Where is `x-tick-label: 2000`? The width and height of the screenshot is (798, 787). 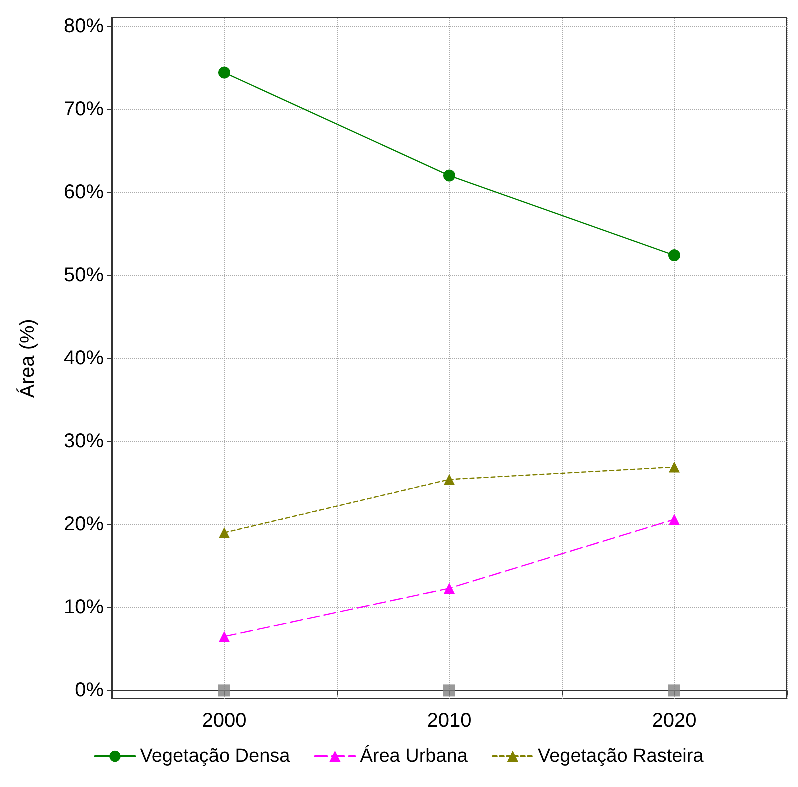 x-tick-label: 2000 is located at coordinates (224, 721).